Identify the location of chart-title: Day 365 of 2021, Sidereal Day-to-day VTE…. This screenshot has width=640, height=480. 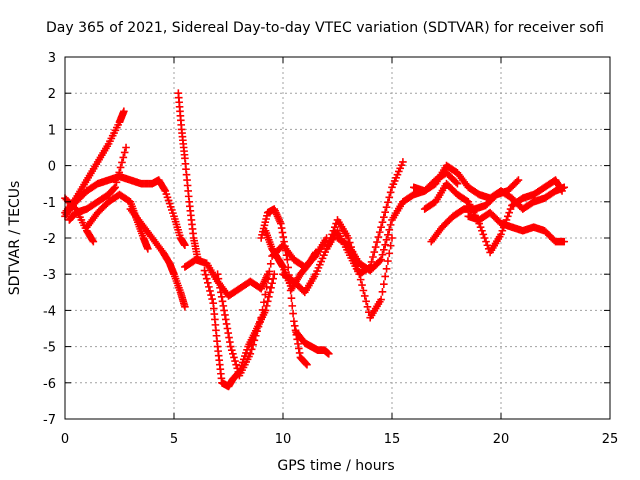
(325, 28).